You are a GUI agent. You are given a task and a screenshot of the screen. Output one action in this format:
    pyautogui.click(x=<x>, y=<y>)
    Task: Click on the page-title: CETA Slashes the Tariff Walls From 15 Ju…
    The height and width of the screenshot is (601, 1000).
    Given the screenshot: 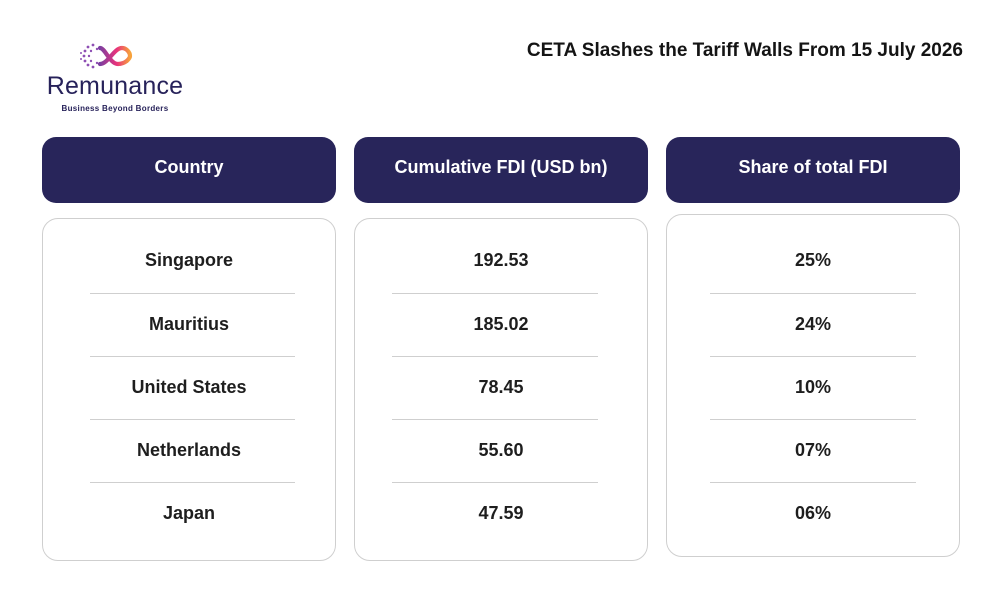 What is the action you would take?
    pyautogui.click(x=744, y=50)
    